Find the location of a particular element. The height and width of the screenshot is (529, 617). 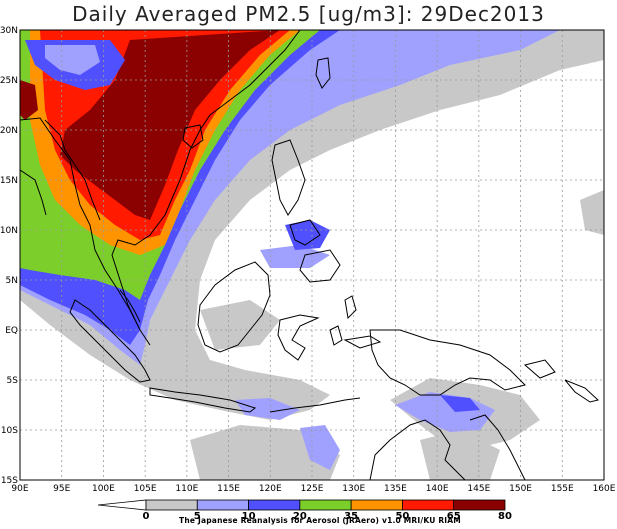

lon-tick-label: 120E is located at coordinates (270, 489).